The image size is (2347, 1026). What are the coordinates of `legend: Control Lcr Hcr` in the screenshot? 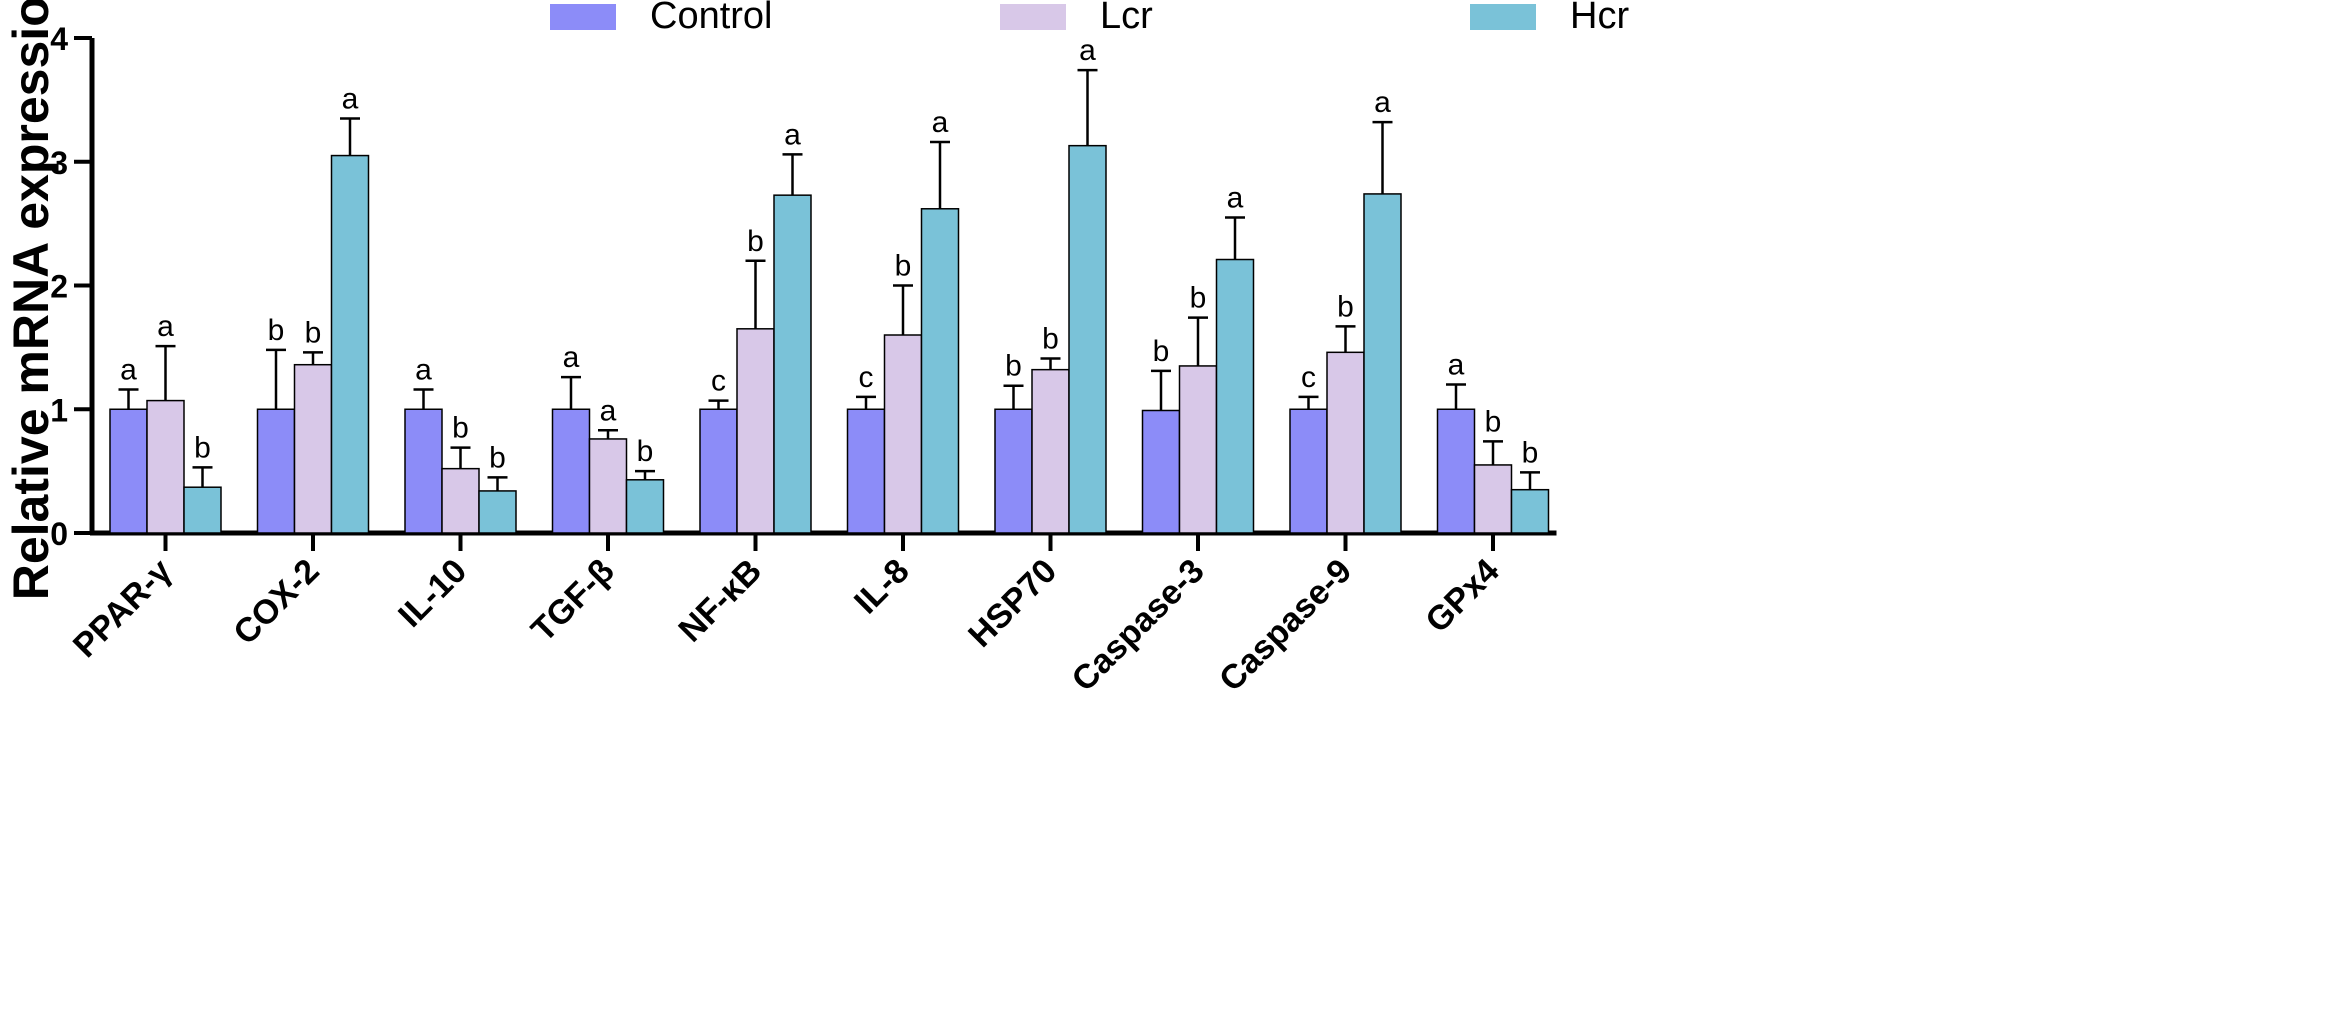 It's located at (1089, 18).